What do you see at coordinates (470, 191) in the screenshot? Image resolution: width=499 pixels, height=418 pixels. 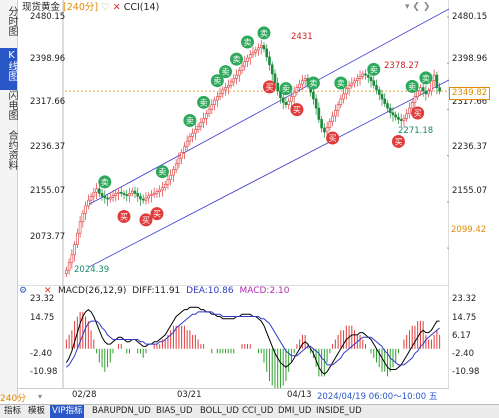 I see `price-tick: 2155.07` at bounding box center [470, 191].